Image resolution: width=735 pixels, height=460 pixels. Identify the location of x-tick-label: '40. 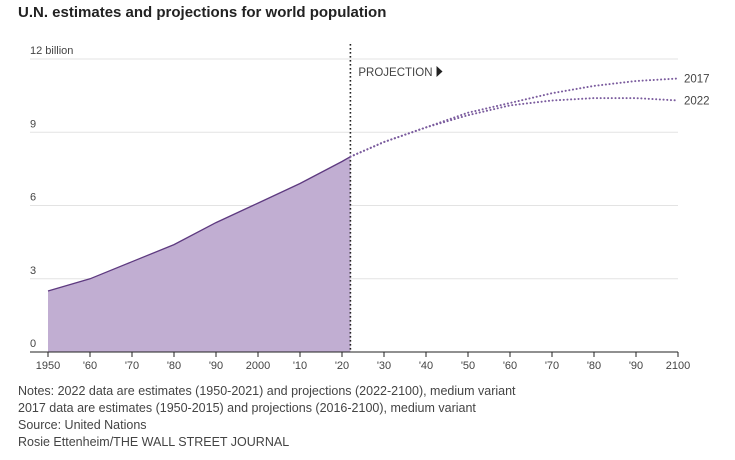
(426, 366).